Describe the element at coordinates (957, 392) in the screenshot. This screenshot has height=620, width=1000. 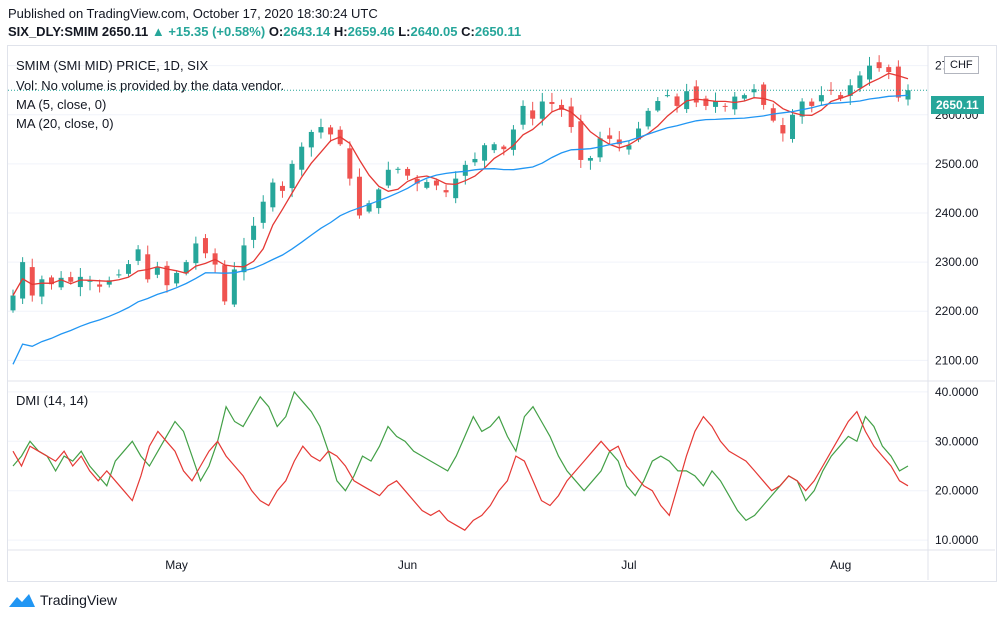
I see `dmi-tick-label: 40.0000` at that location.